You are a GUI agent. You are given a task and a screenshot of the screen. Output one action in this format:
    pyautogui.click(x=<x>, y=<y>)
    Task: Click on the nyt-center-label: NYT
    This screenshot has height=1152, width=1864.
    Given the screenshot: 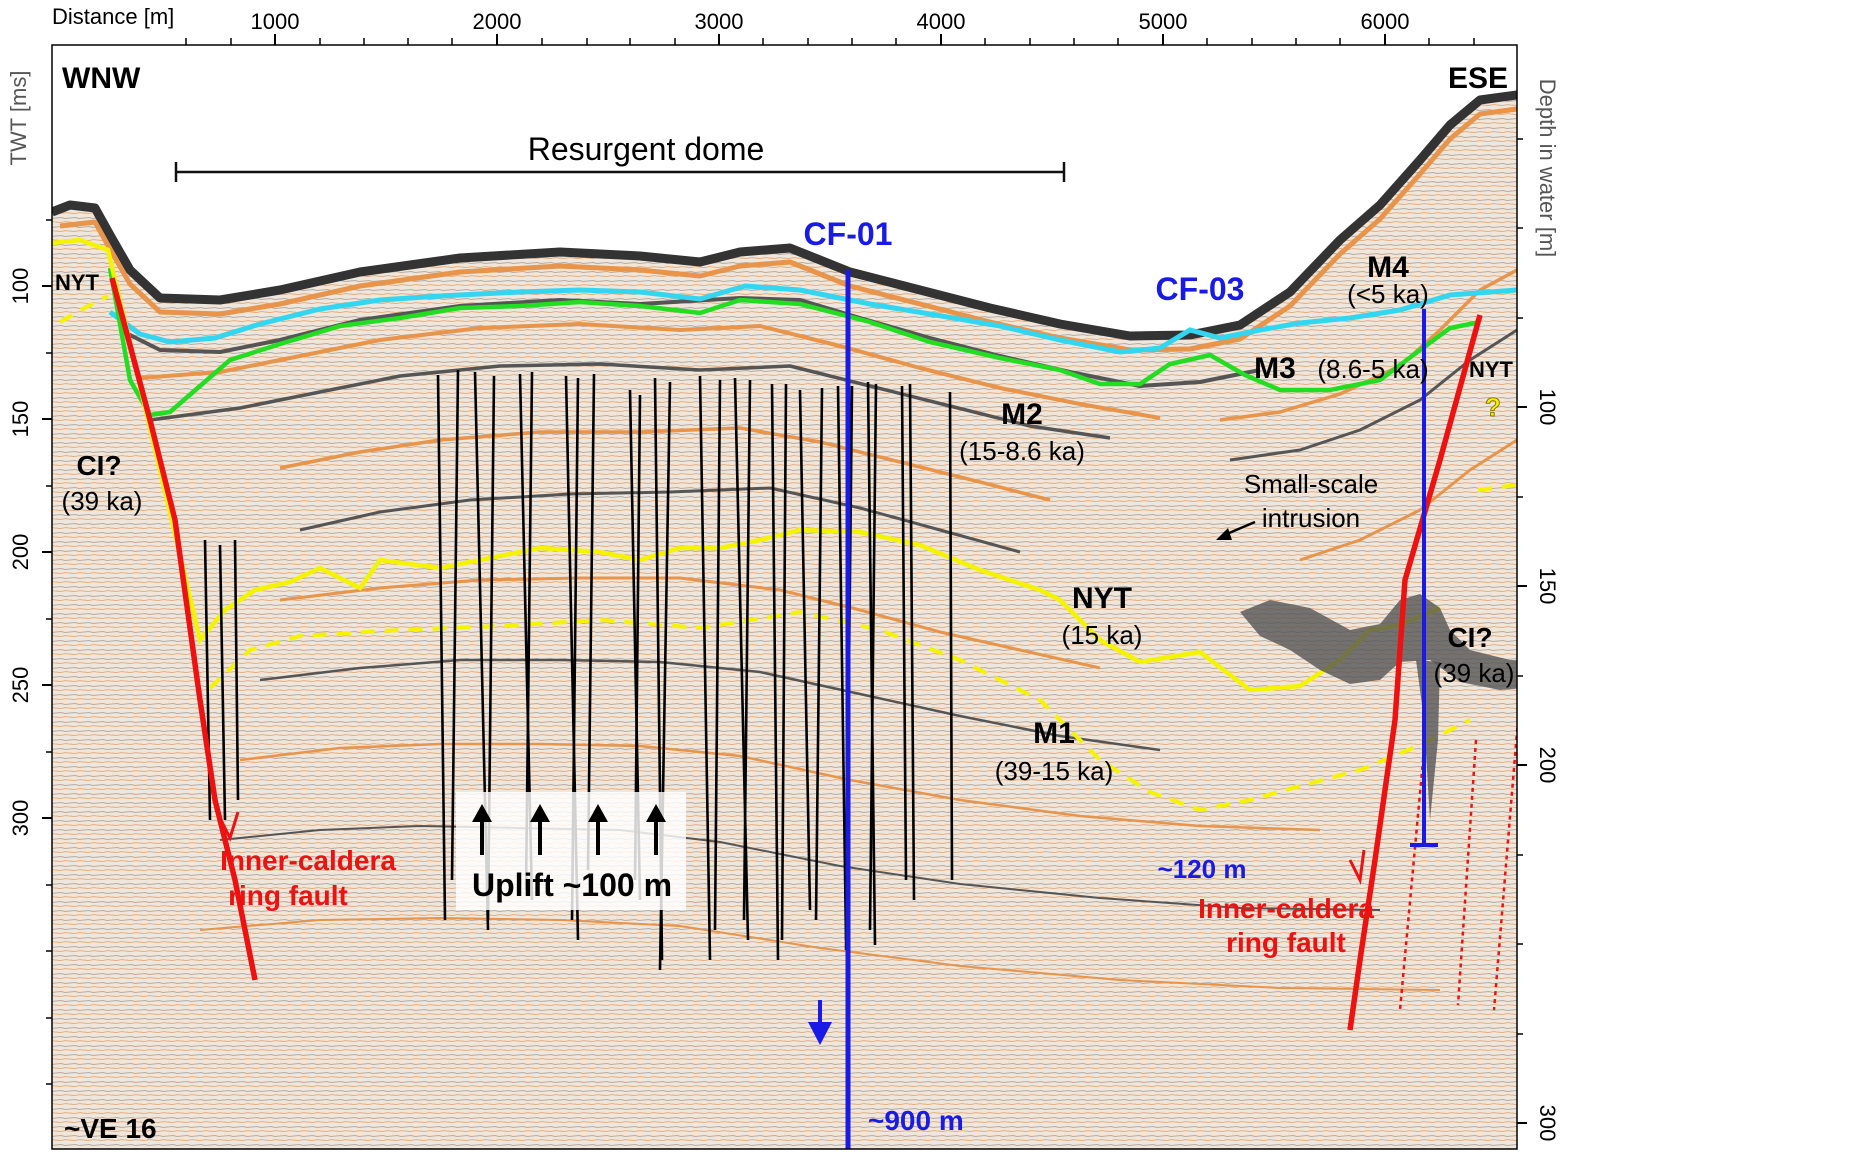 What is the action you would take?
    pyautogui.click(x=1102, y=598)
    